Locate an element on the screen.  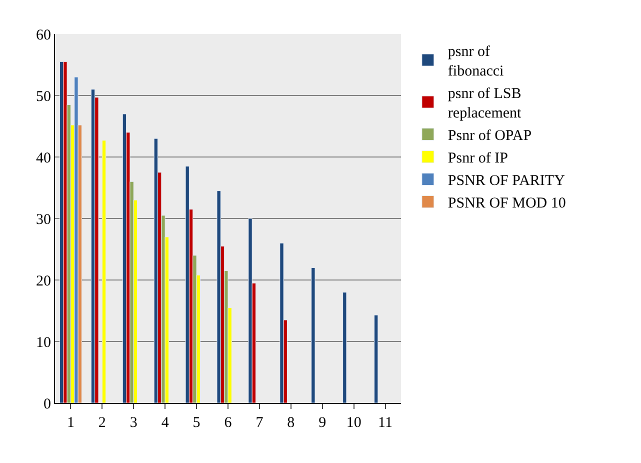
y-tick-label: 50 is located at coordinates (43, 96).